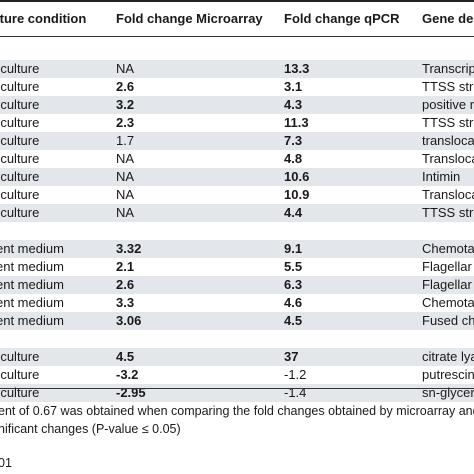  Describe the element at coordinates (237, 177) in the screenshot. I see `table-row: -culture NA 10.6 Intimin` at that location.